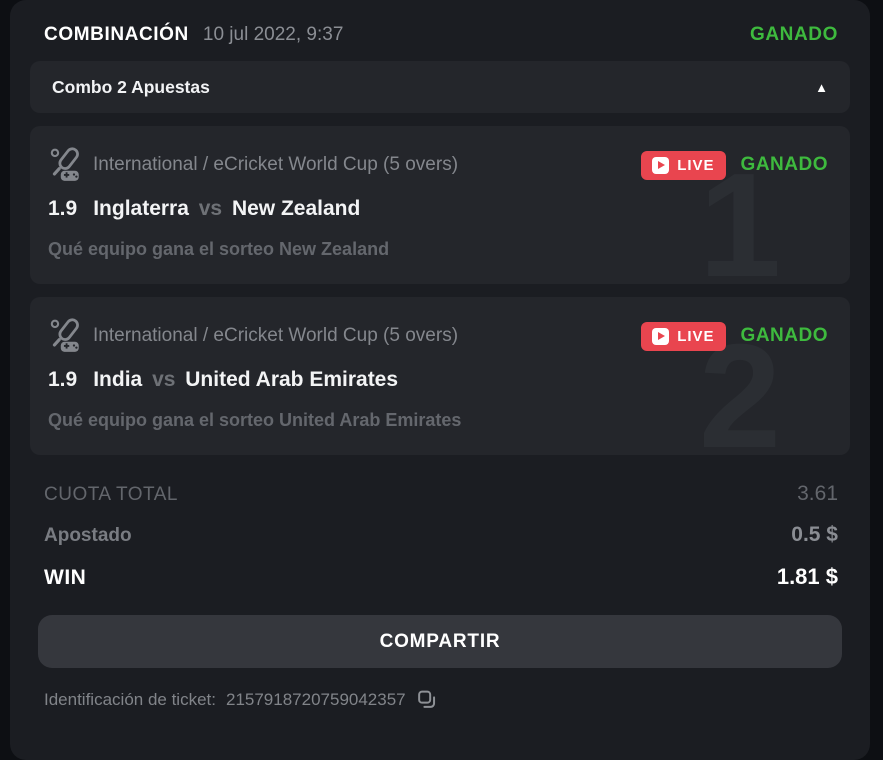 Image resolution: width=883 pixels, height=760 pixels. I want to click on team-away: United Arab Emirates, so click(292, 379).